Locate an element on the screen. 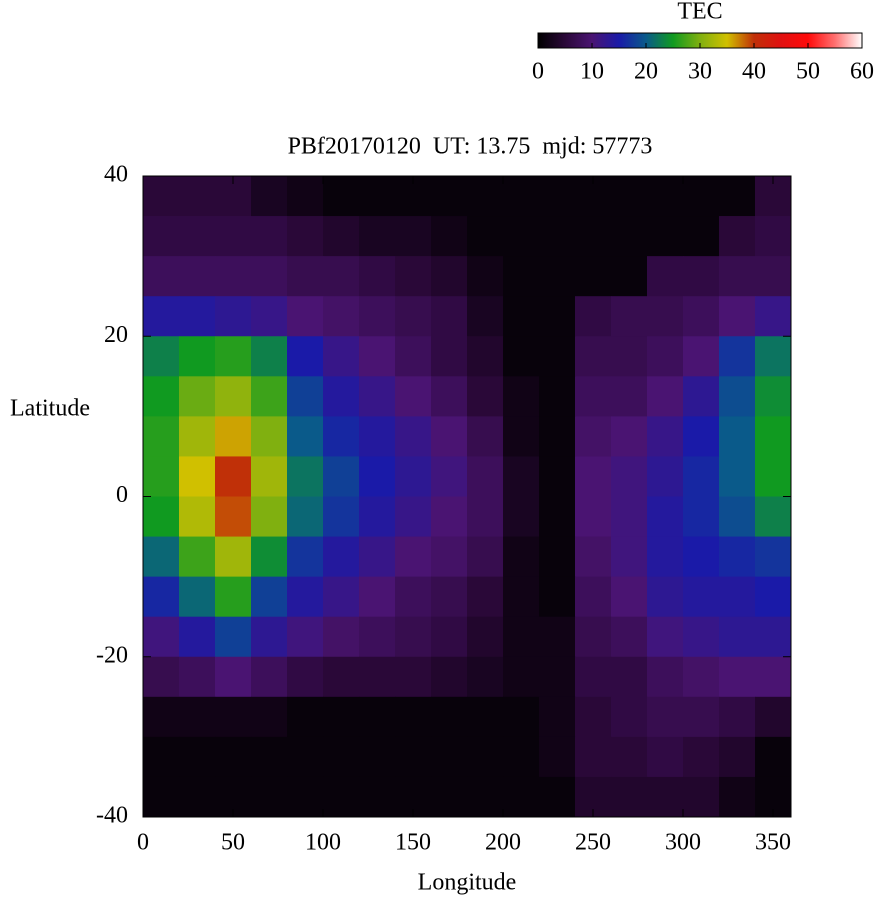 The image size is (877, 900). y-tick-label: 20 is located at coordinates (116, 335).